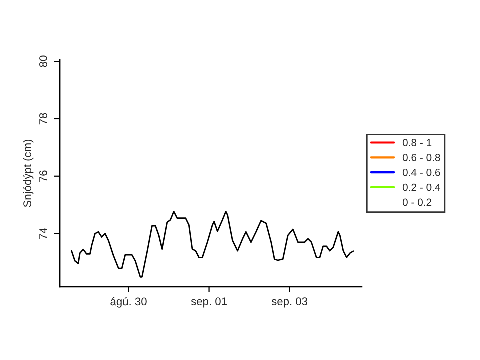 The height and width of the screenshot is (360, 480). Describe the element at coordinates (417, 202) in the screenshot. I see `text: 0 - 0.2` at that location.